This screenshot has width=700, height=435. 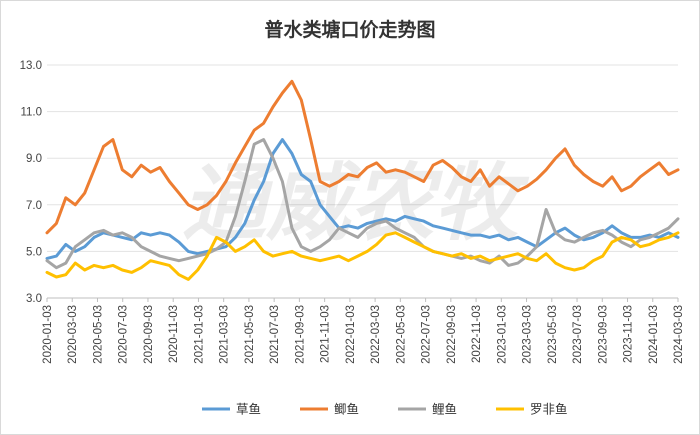 I want to click on y-tick-label: 3.0, so click(x=34, y=299).